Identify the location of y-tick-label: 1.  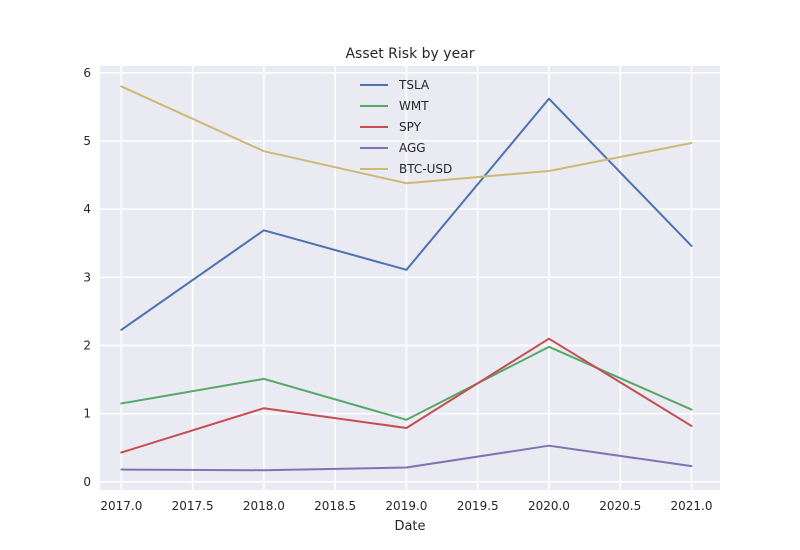
(87, 414).